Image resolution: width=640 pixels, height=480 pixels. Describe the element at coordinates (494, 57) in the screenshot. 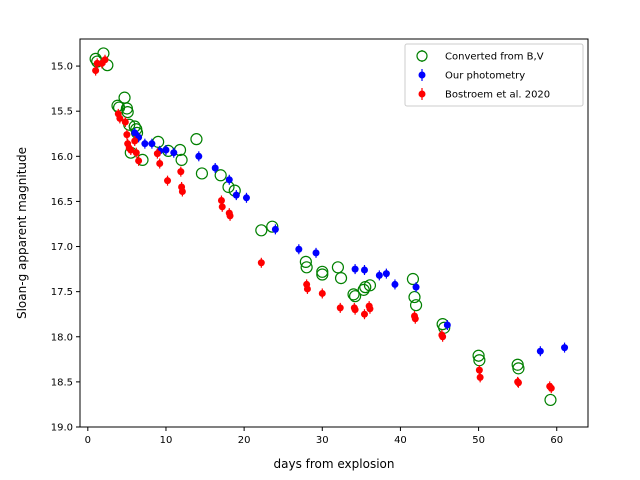

I see `legend-label: Converted from B,V` at that location.